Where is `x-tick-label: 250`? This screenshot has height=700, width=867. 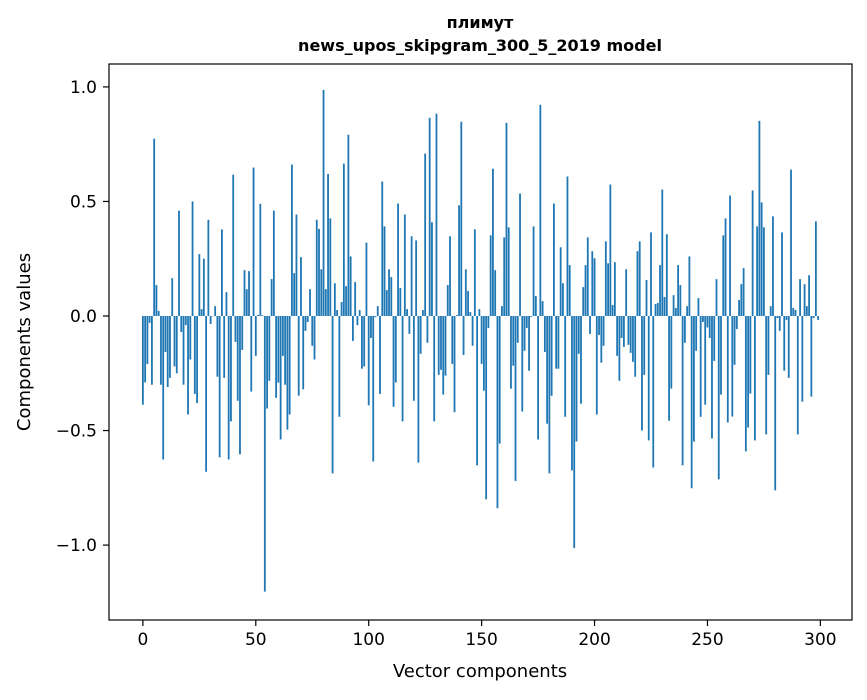 x-tick-label: 250 is located at coordinates (707, 640).